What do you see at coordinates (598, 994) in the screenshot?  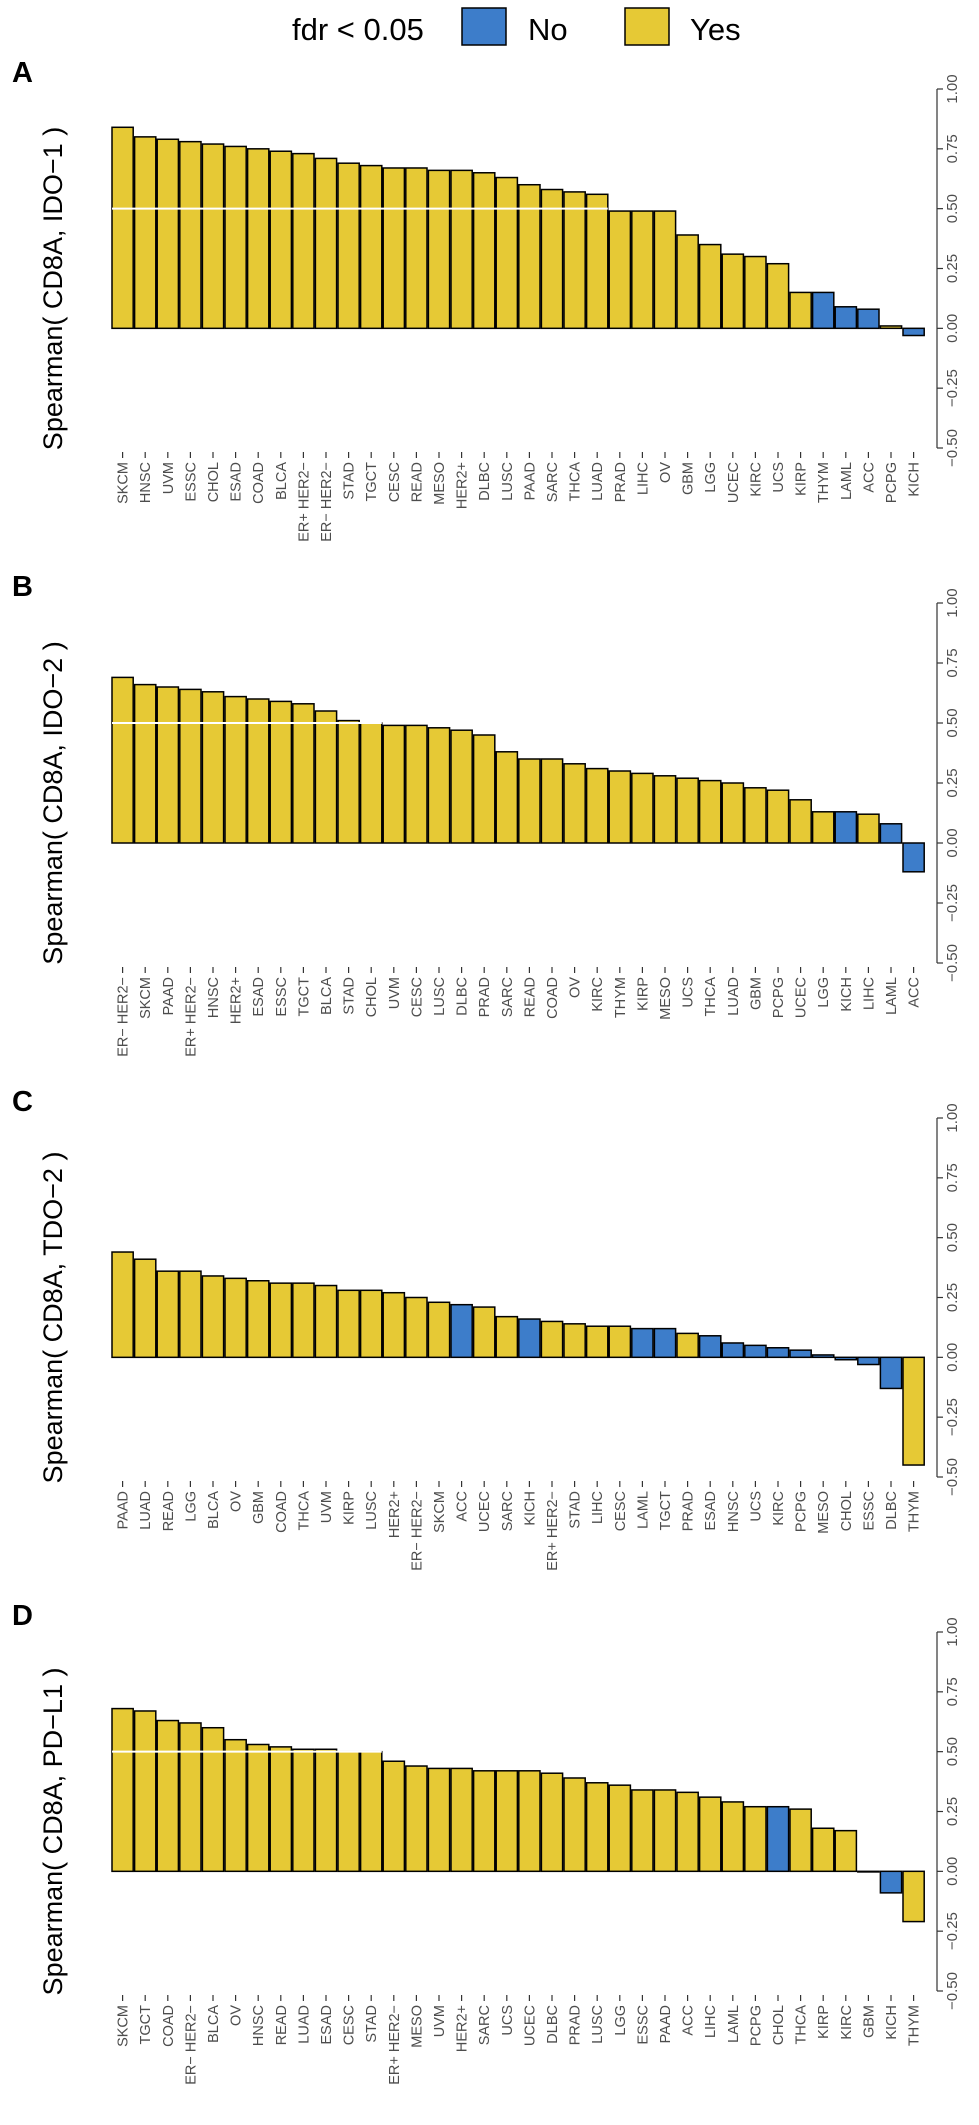 I see `category-label: KIRC` at bounding box center [598, 994].